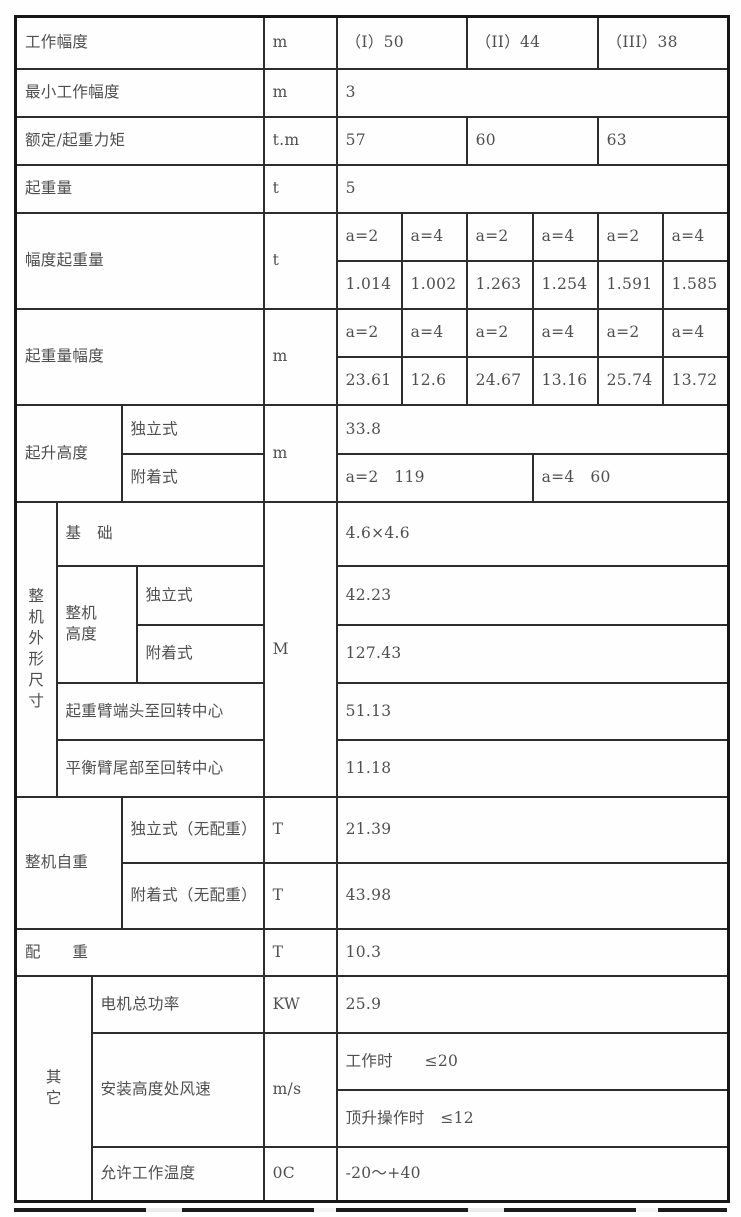  I want to click on dims-freestanding-label: 独立式, so click(200, 595).